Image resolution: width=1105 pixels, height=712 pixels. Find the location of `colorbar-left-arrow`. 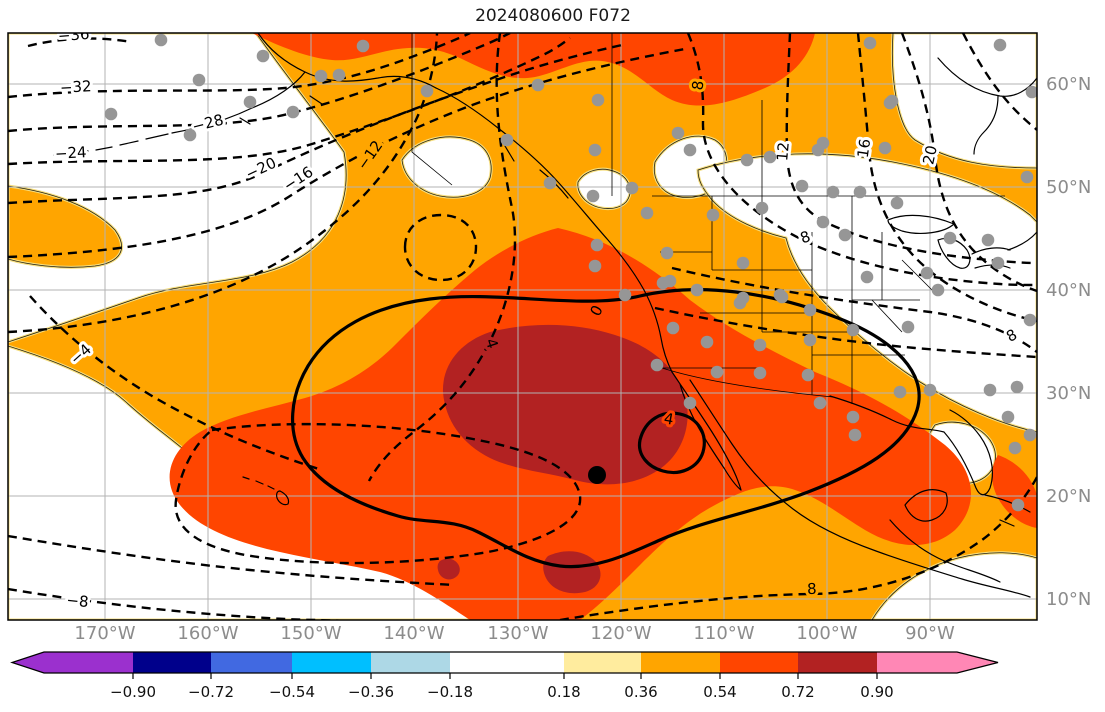

colorbar-left-arrow is located at coordinates (28, 662).